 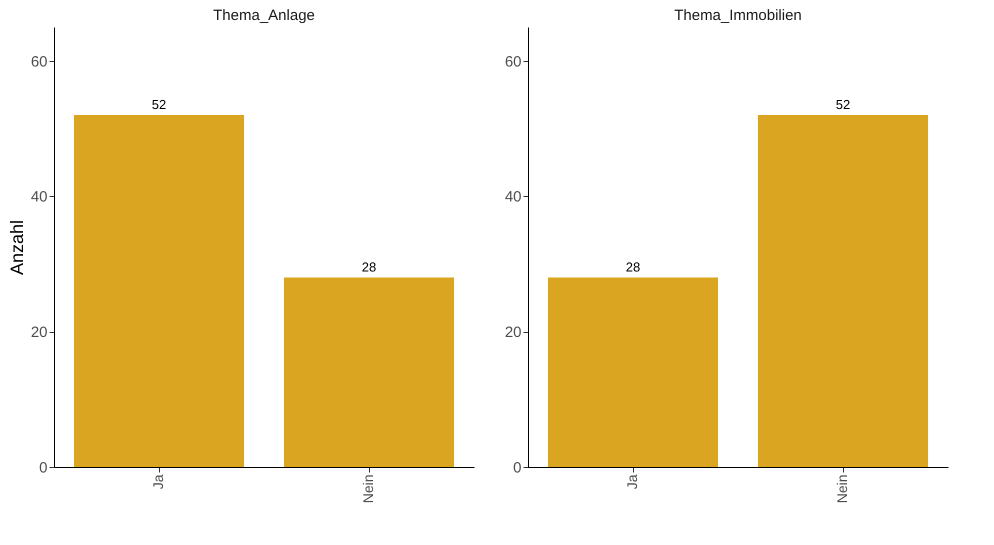 What do you see at coordinates (738, 15) in the screenshot?
I see `chart-title: Thema_Immobilien` at bounding box center [738, 15].